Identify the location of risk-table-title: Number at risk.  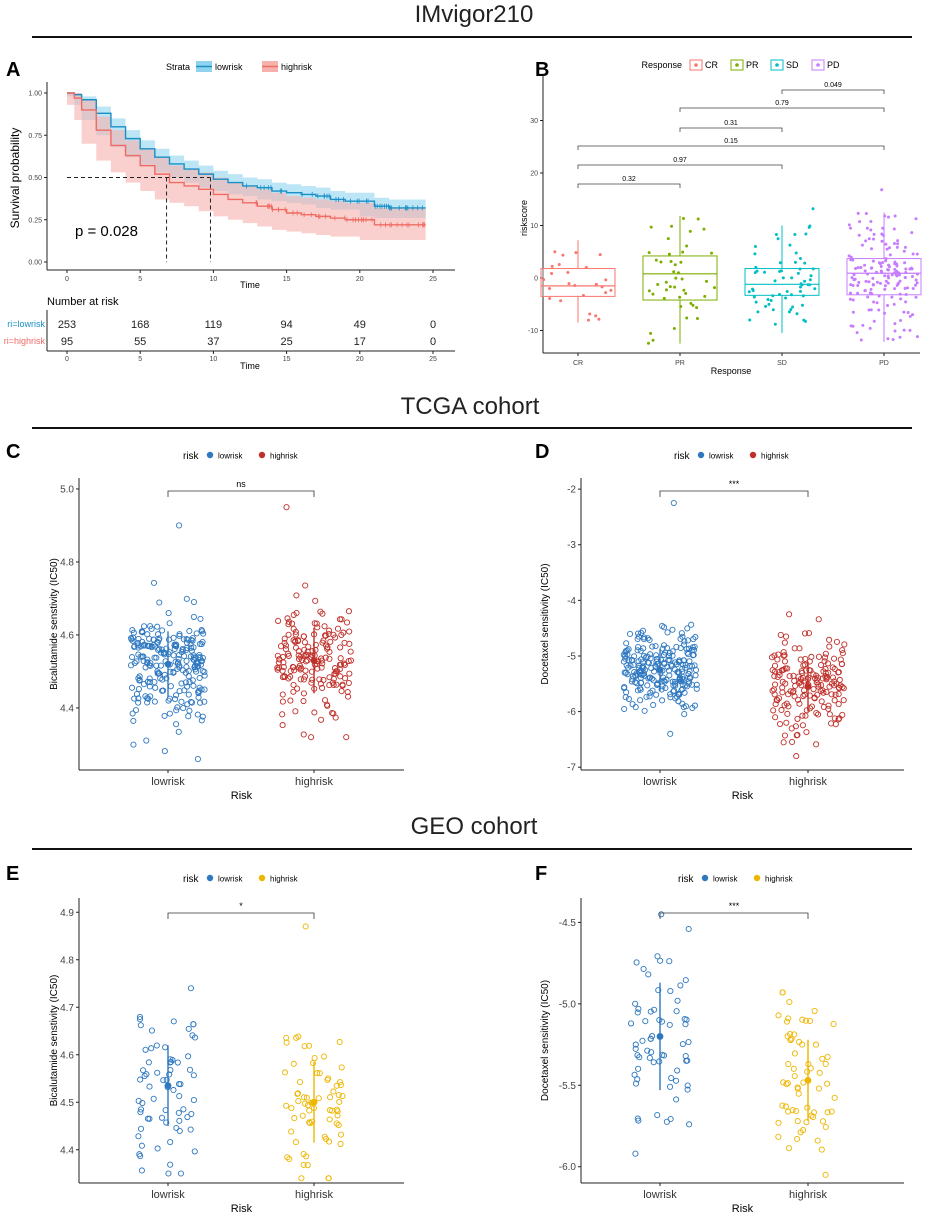
(83, 302).